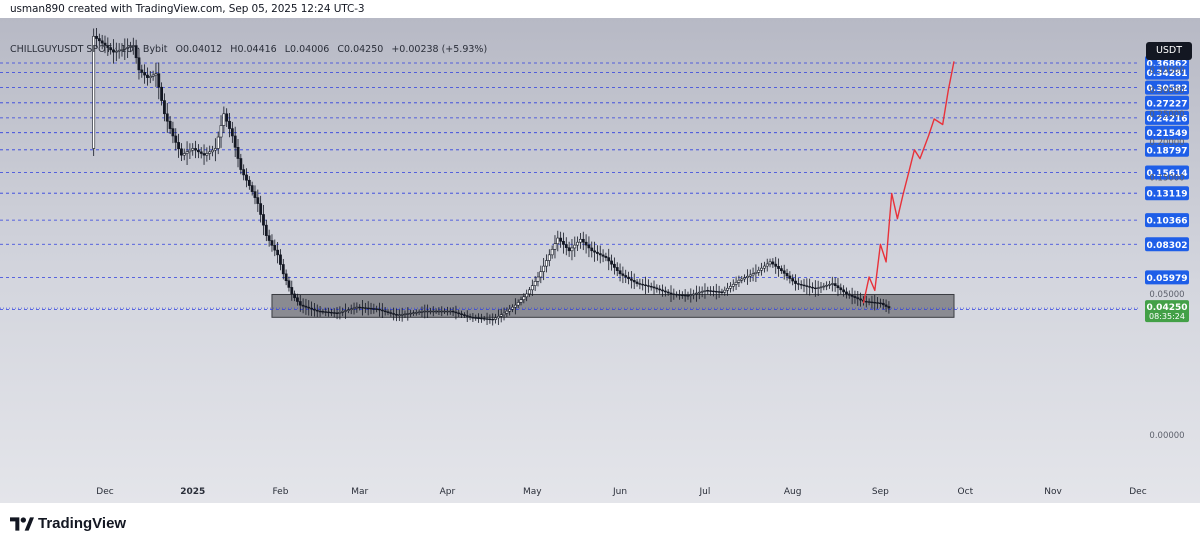  What do you see at coordinates (1166, 295) in the screenshot?
I see `y-tick-label: 0.05000` at bounding box center [1166, 295].